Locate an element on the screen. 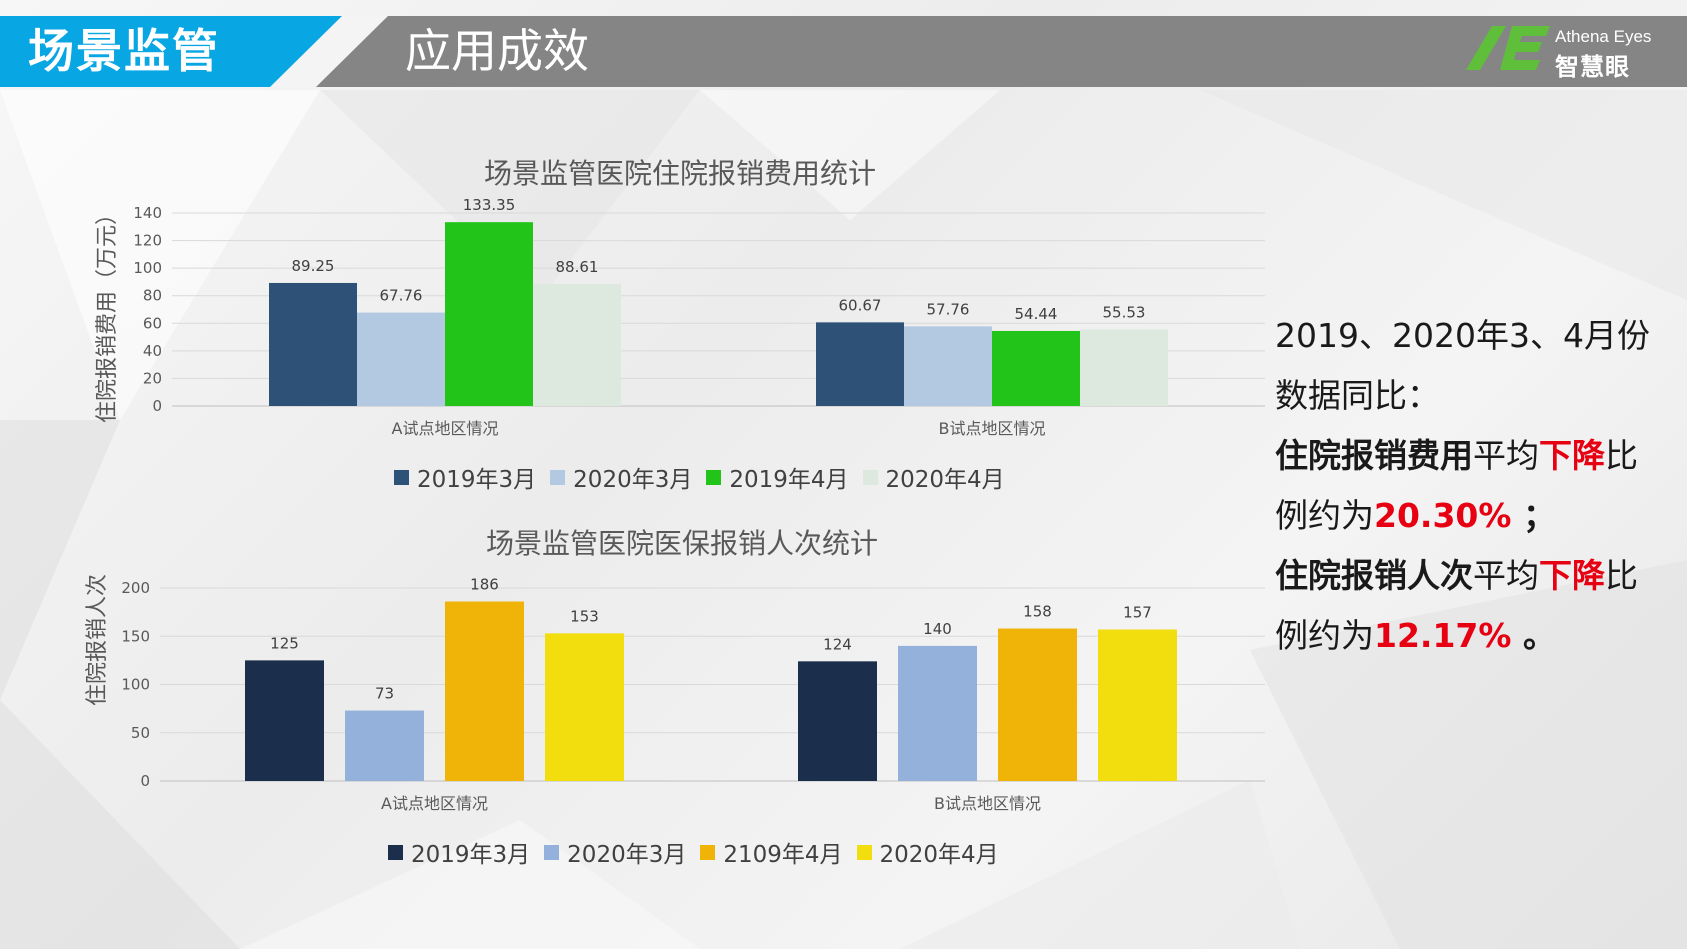  chart1-data-label: 133.35 is located at coordinates (489, 205).